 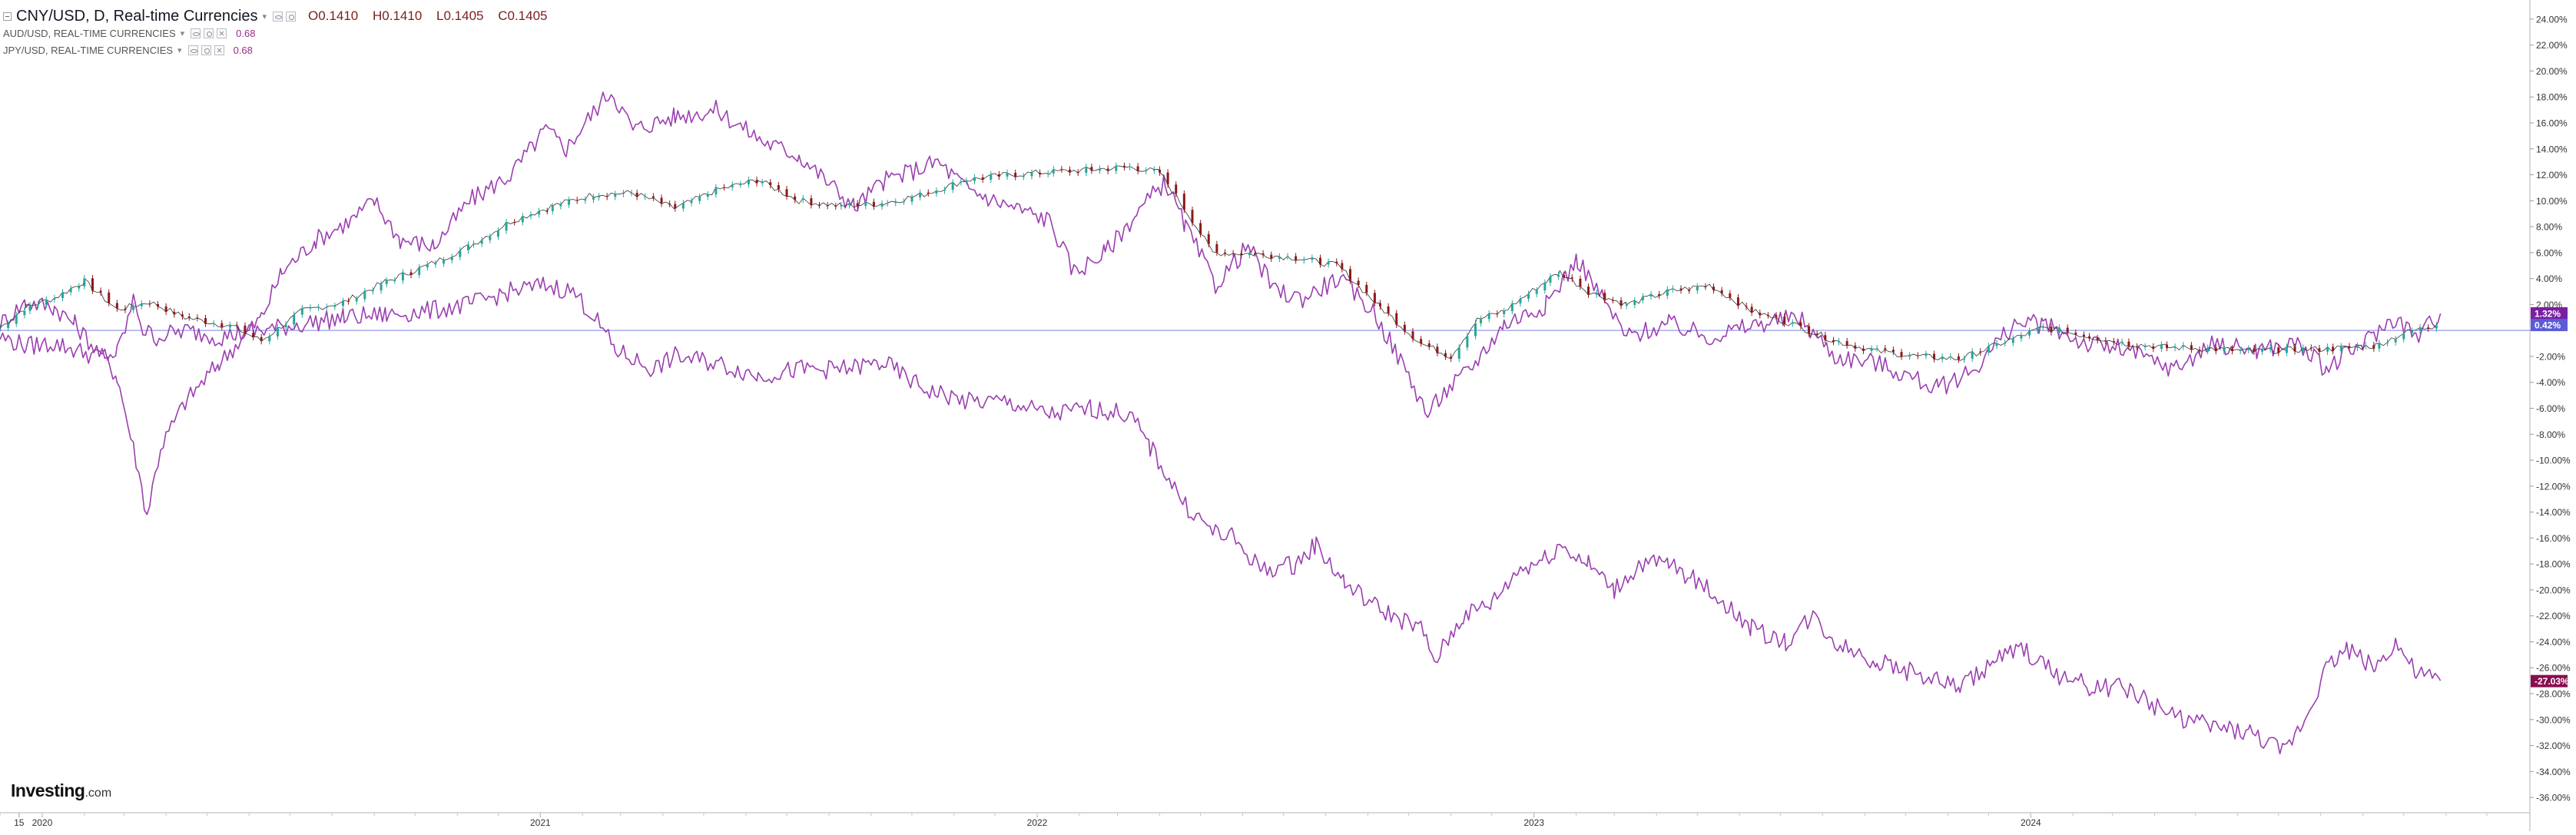 What do you see at coordinates (540, 822) in the screenshot?
I see `x-tick-label: 2021` at bounding box center [540, 822].